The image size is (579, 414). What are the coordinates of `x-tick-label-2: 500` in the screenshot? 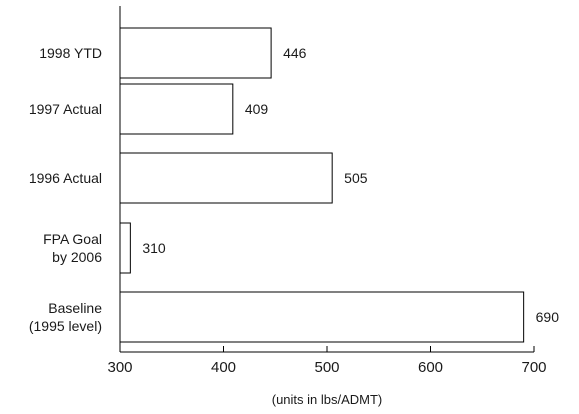 It's located at (326, 367).